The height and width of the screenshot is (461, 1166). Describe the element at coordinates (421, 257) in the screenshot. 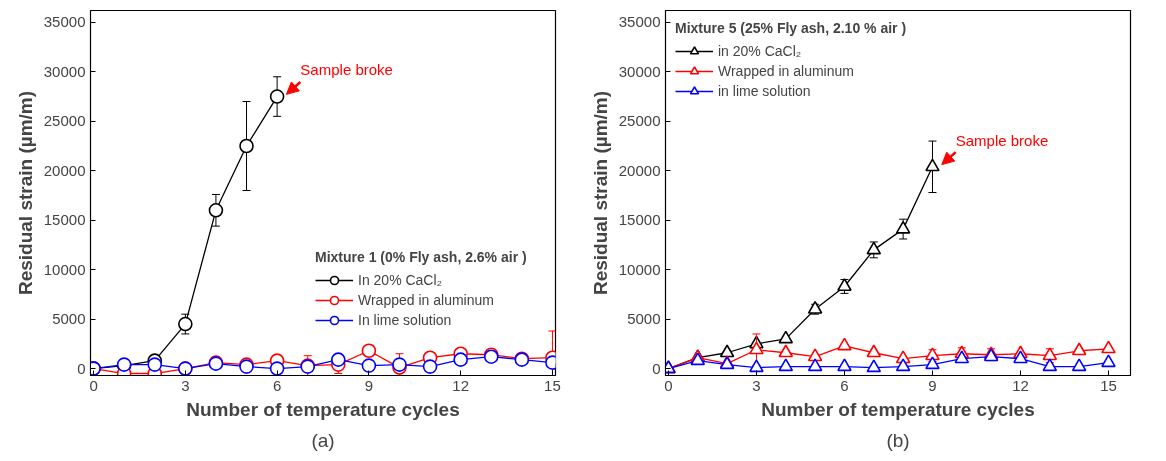

I see `legend-title: Mixture 1 (0% Fly ash, 2.6% air )` at that location.